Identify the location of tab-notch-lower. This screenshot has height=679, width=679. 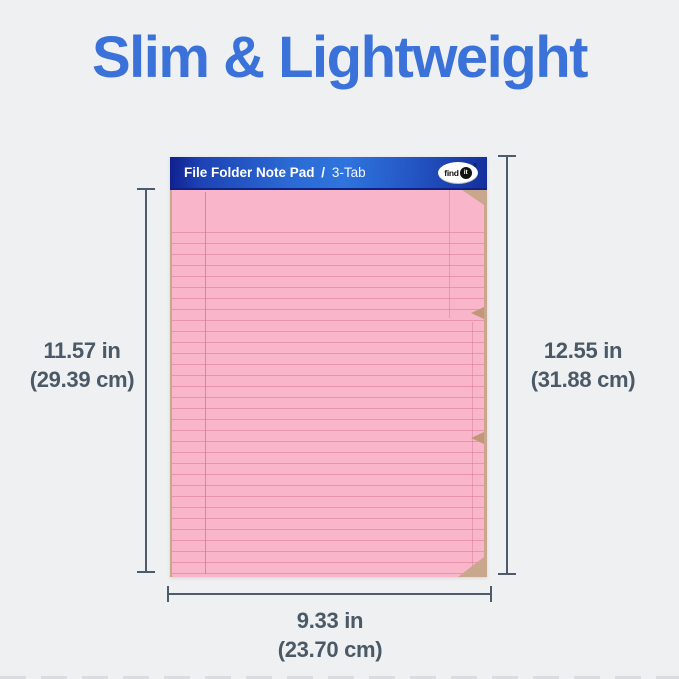
(477, 438).